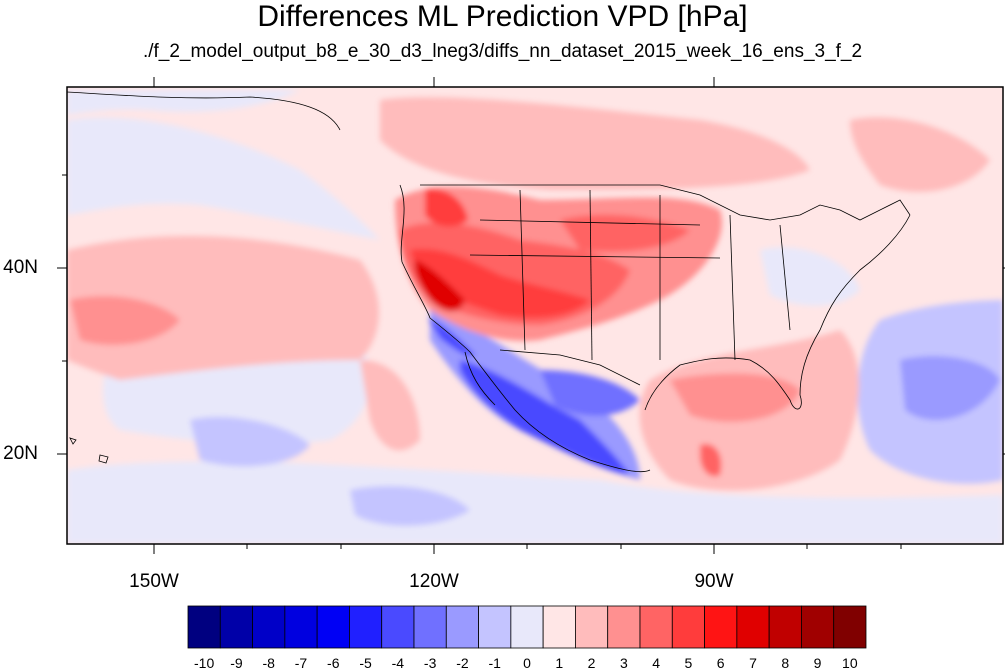 Image resolution: width=1005 pixels, height=672 pixels. I want to click on colorbar-tick-label: 1, so click(559, 663).